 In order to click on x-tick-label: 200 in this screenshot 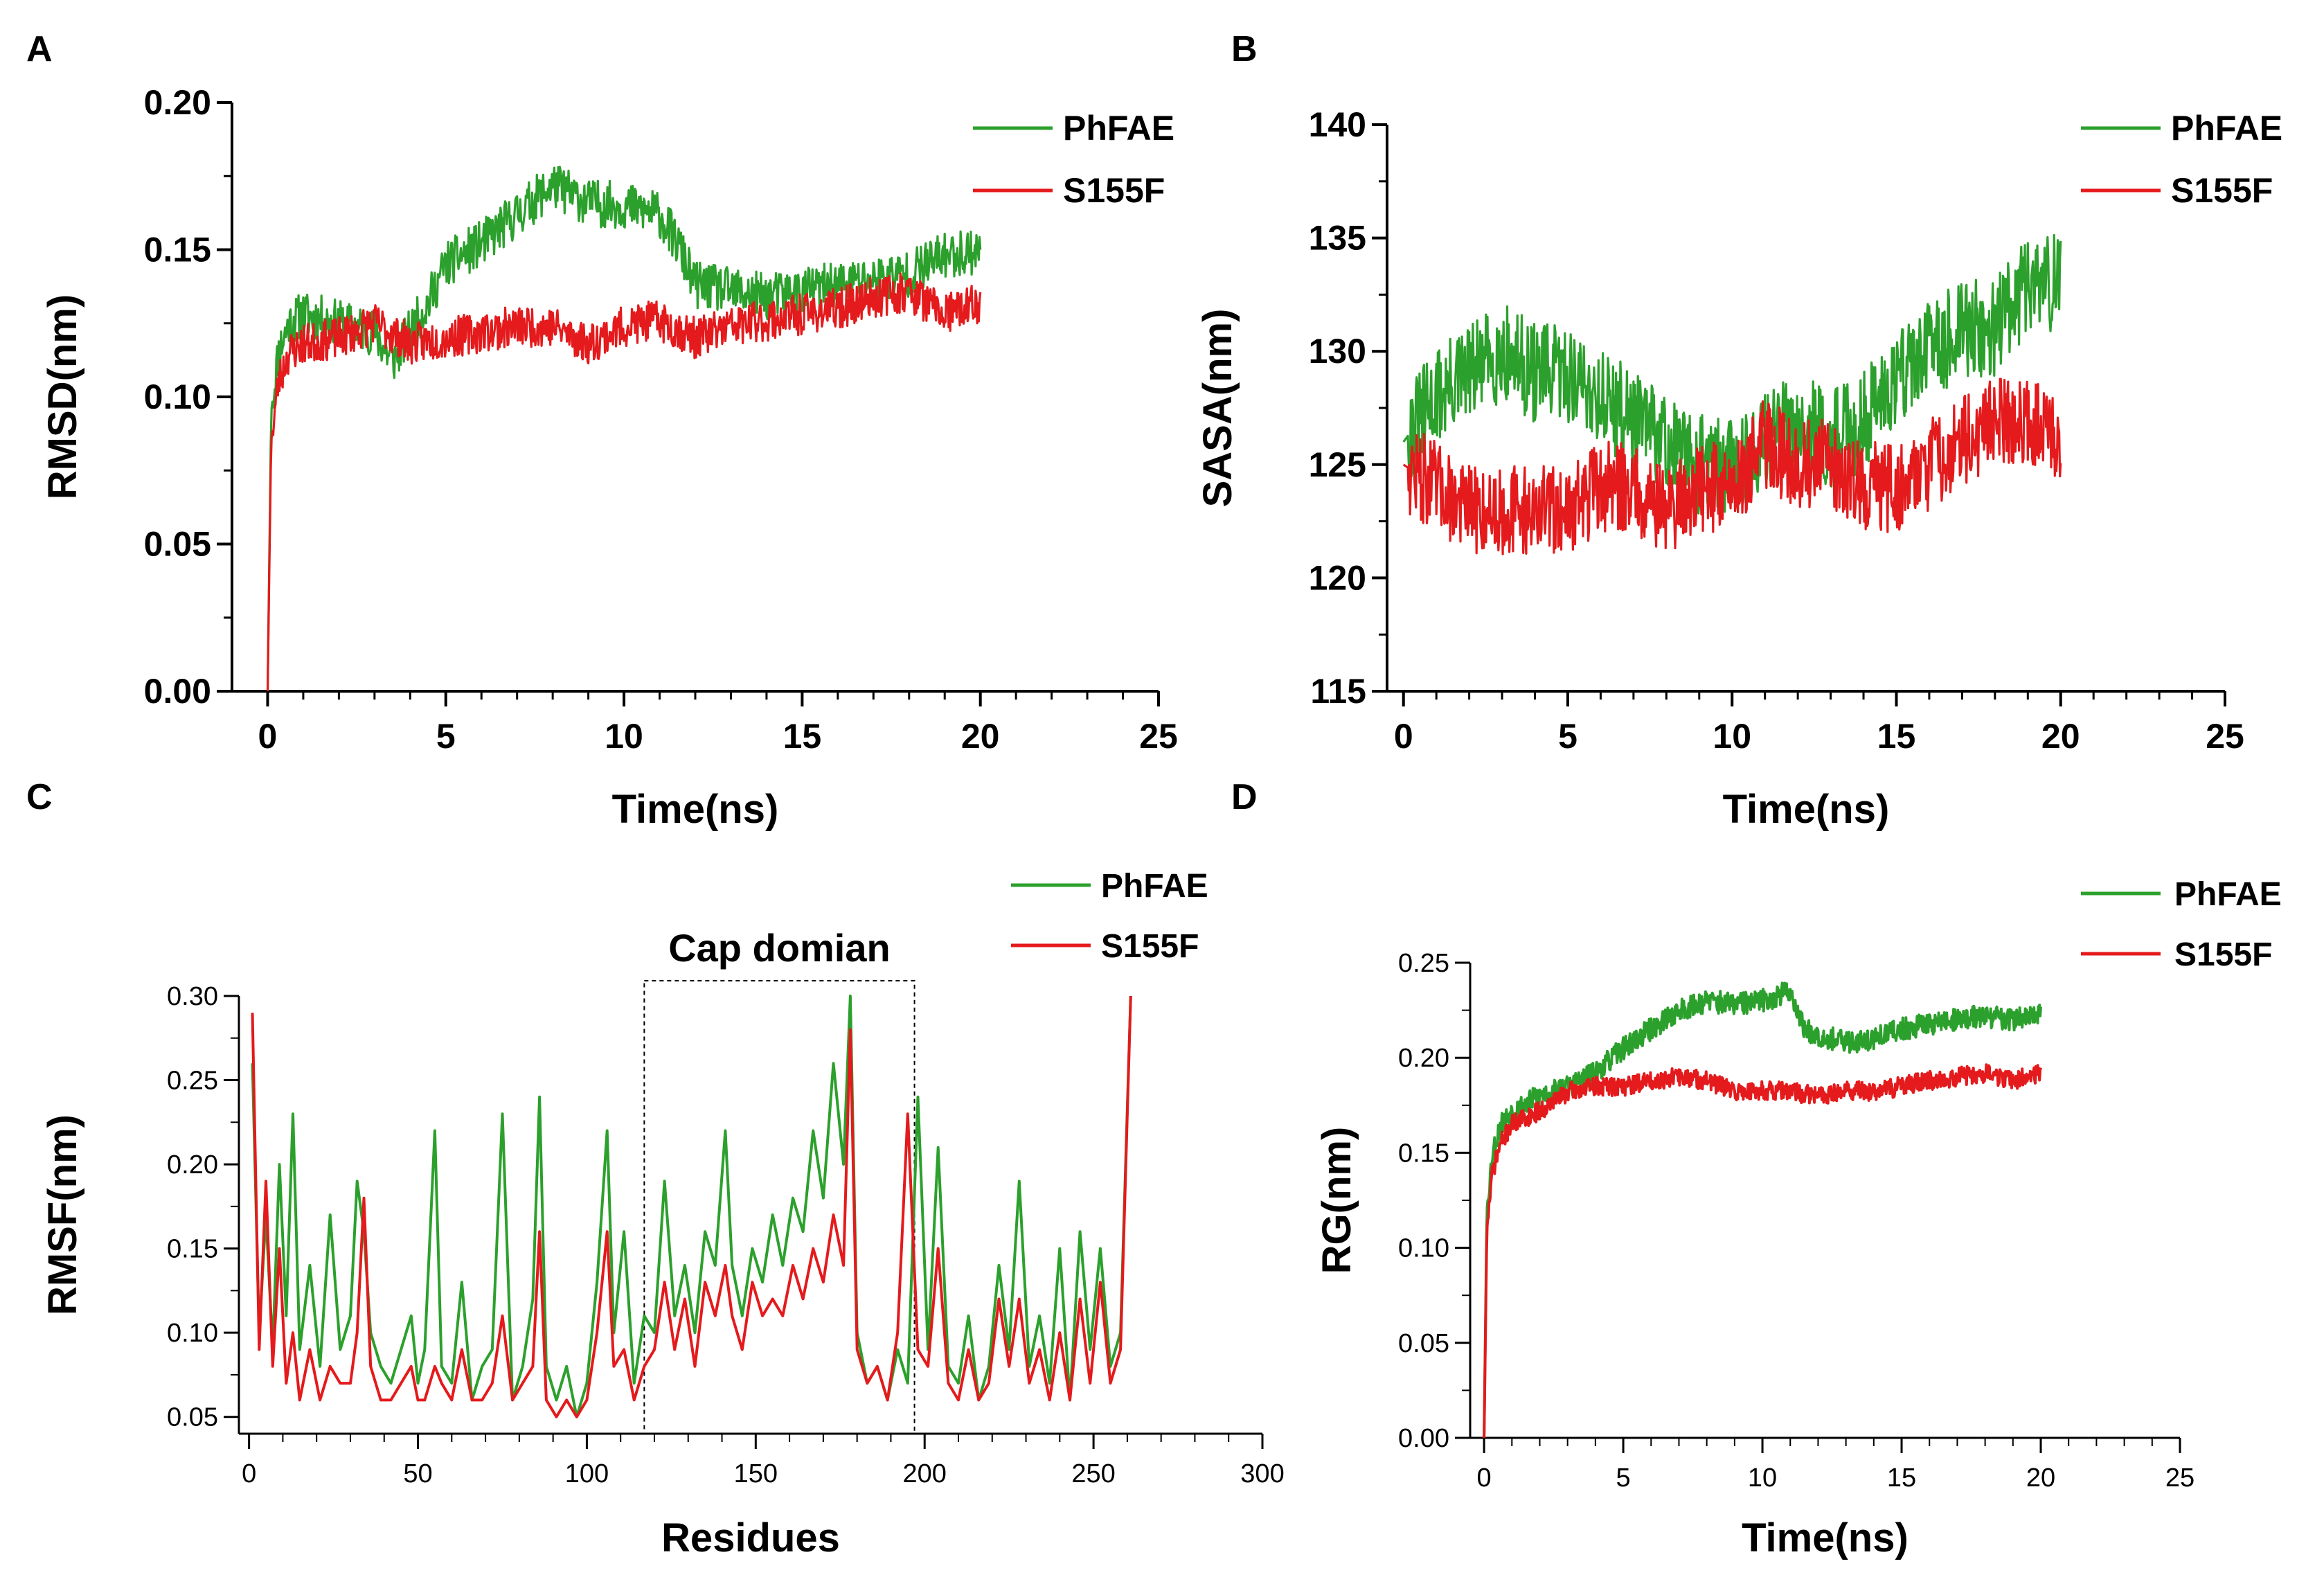, I will do `click(925, 1474)`.